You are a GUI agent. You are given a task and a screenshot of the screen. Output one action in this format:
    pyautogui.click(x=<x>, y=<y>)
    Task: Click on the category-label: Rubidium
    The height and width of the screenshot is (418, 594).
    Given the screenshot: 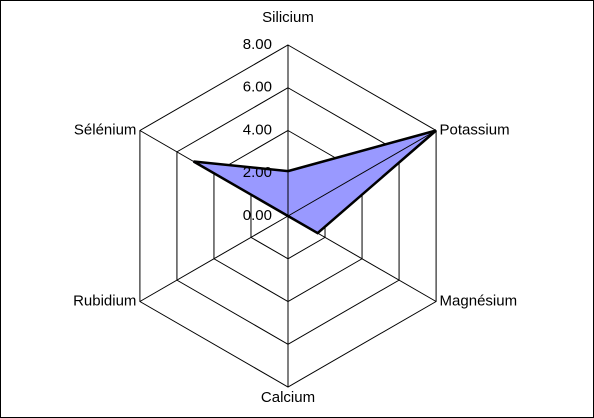 What is the action you would take?
    pyautogui.click(x=104, y=300)
    